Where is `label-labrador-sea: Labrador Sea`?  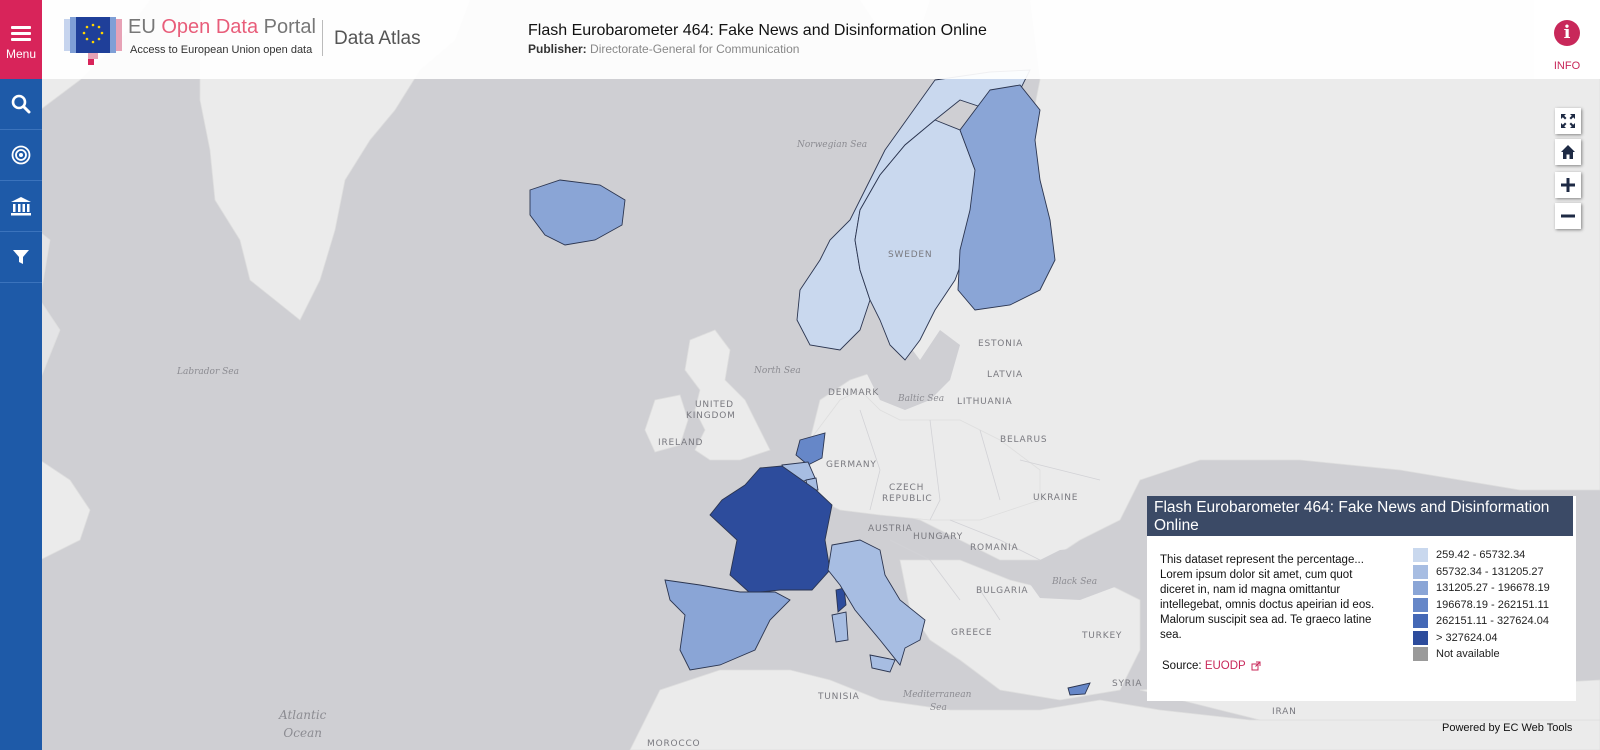 label-labrador-sea: Labrador Sea is located at coordinates (208, 372).